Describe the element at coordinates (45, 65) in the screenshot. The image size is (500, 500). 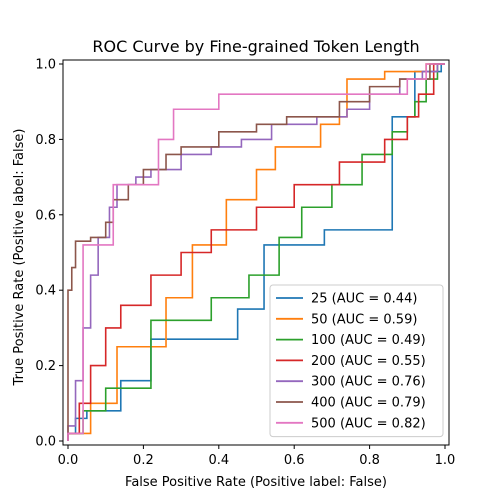
I see `y-tick-label: 1.0` at that location.